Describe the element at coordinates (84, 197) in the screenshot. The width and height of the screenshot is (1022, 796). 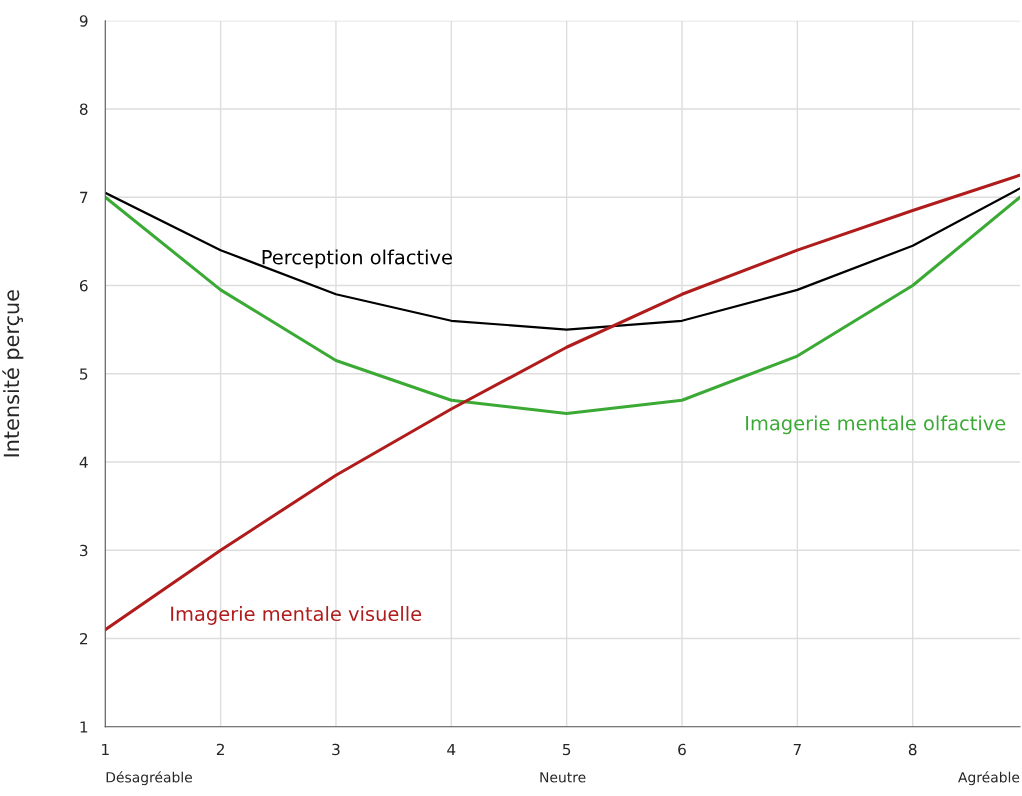
I see `y-tick-label: 7` at that location.